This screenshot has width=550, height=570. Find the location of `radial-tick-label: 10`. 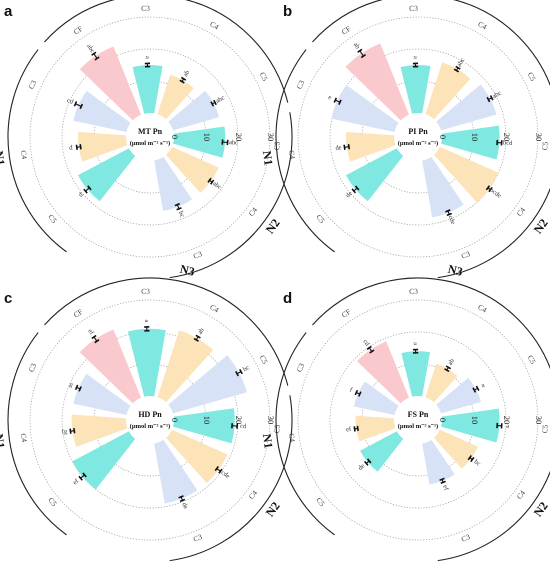

radial-tick-label: 10 is located at coordinates (475, 137).